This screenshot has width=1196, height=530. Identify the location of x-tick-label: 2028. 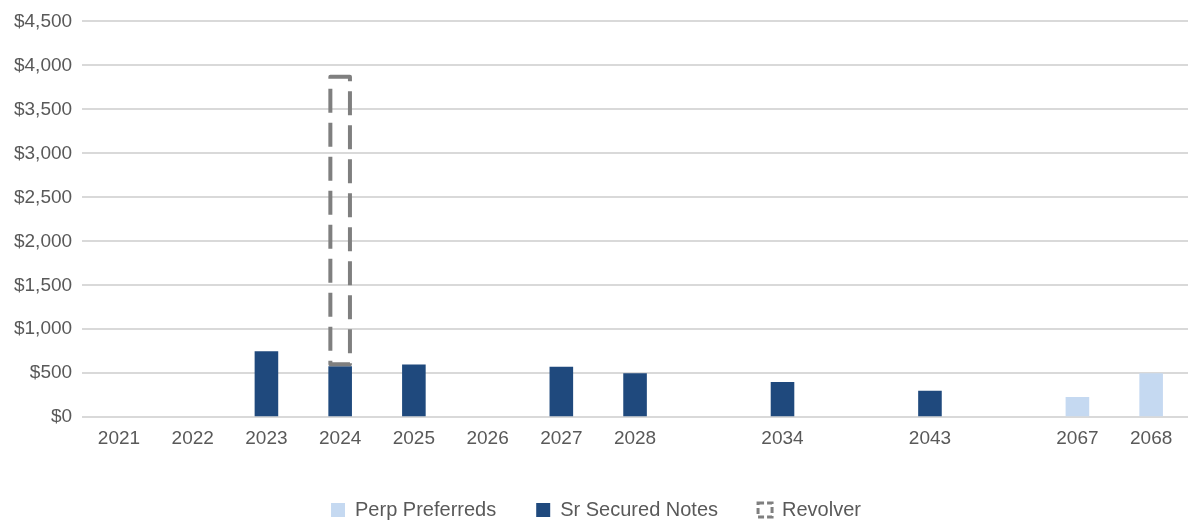
(635, 437).